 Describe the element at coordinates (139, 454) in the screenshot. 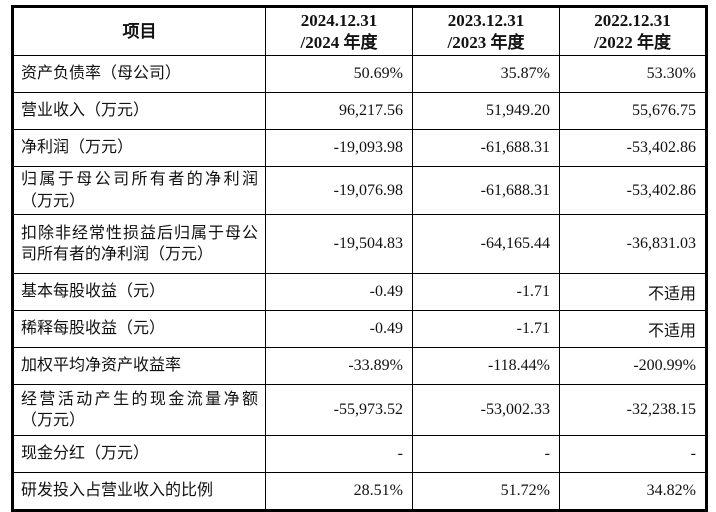

I see `row-label: 现金分红（万元）` at that location.